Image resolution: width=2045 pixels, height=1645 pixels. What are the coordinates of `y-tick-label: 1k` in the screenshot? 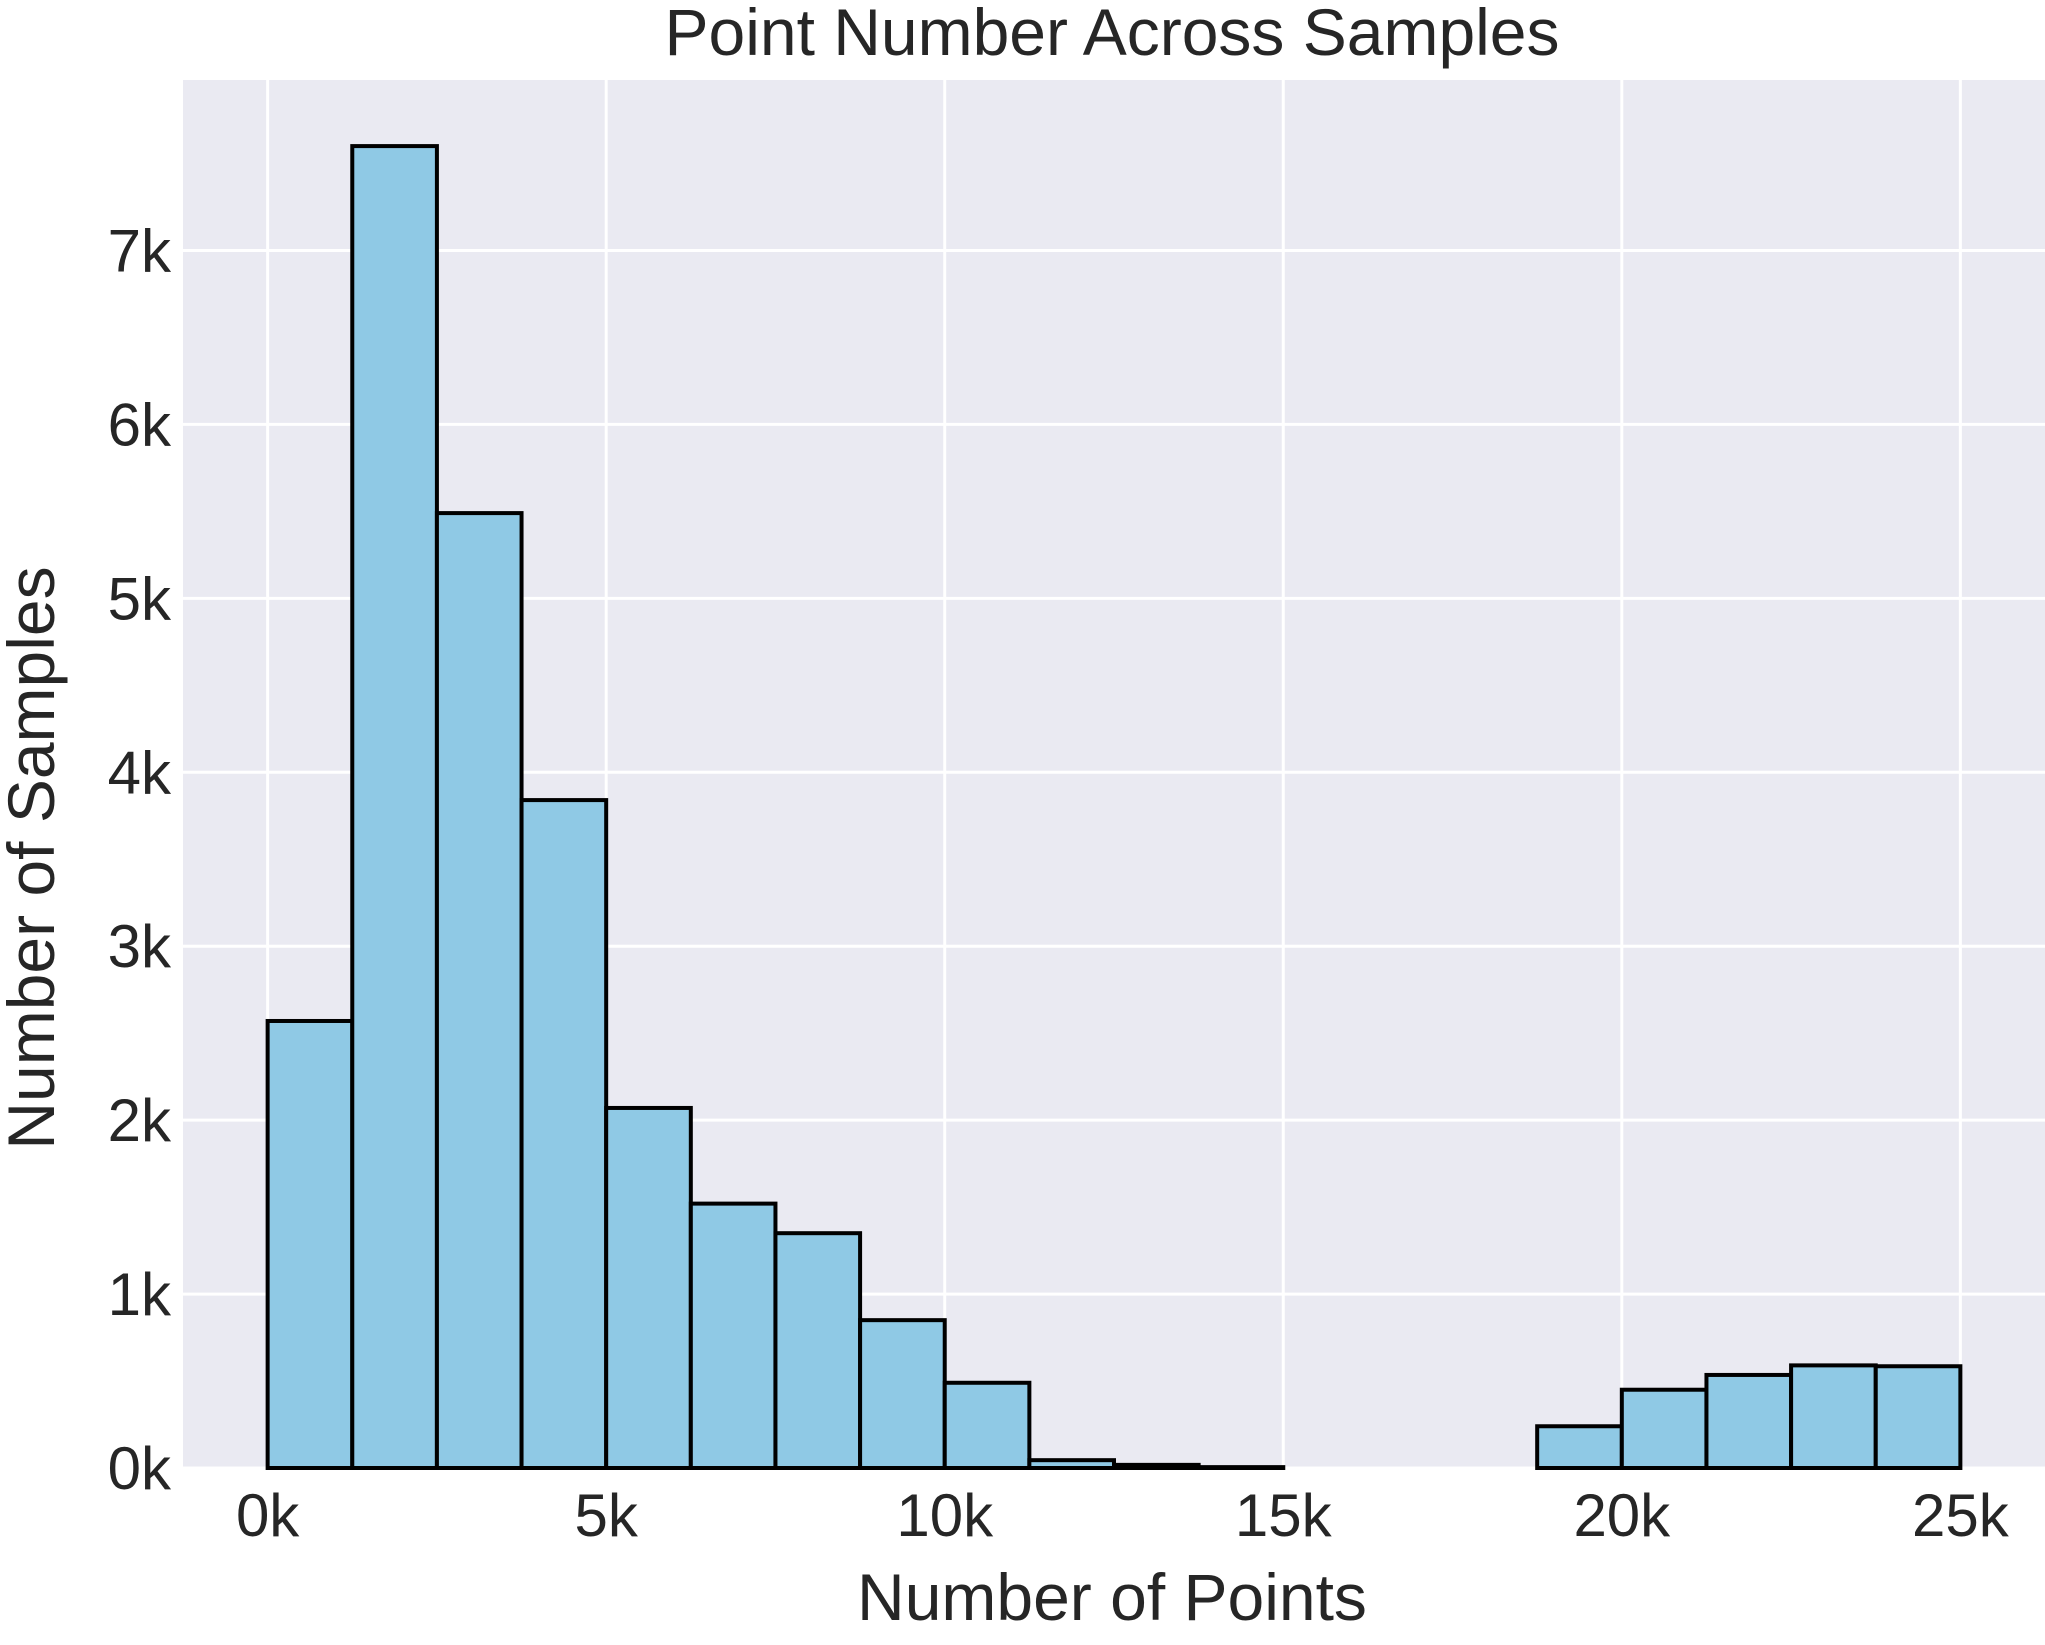 It's located at (140, 1294).